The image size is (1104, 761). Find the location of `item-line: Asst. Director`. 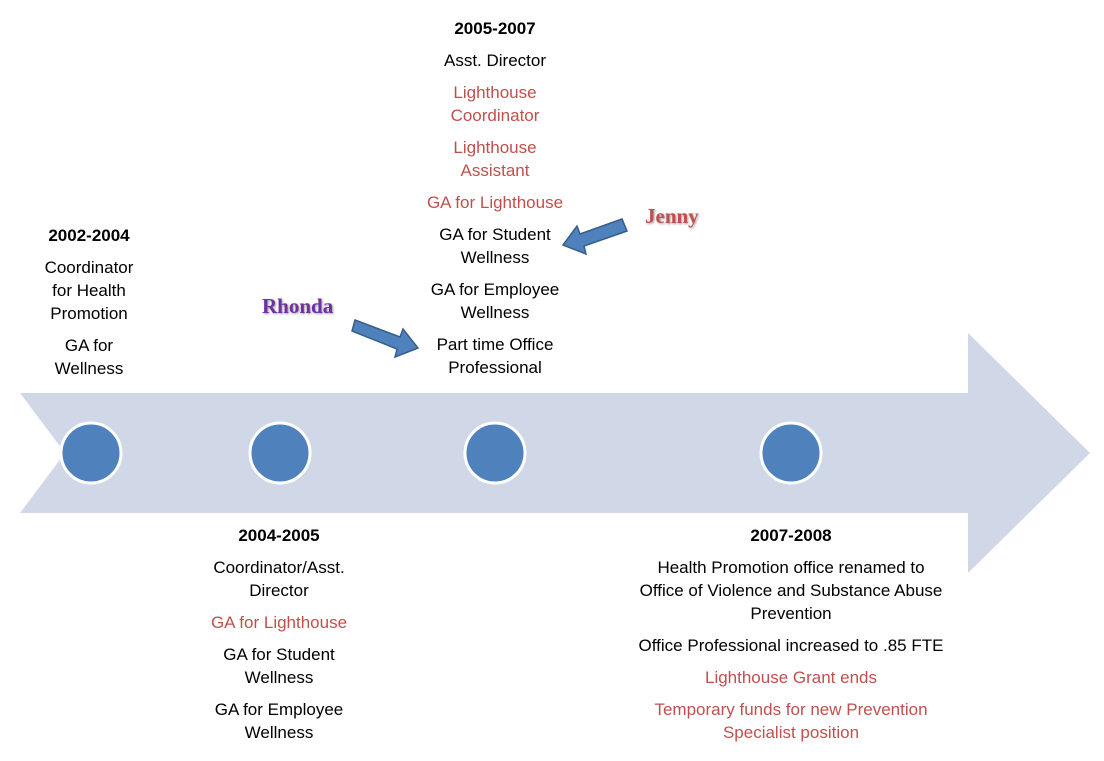

item-line: Asst. Director is located at coordinates (495, 60).